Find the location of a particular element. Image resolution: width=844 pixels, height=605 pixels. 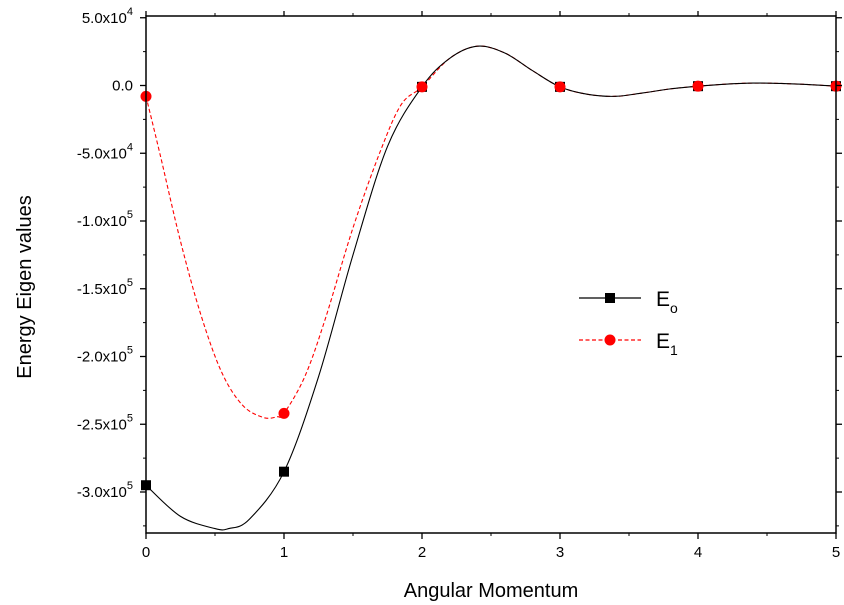

y-tick-label: 5.0x10⁴ is located at coordinates (107, 16).